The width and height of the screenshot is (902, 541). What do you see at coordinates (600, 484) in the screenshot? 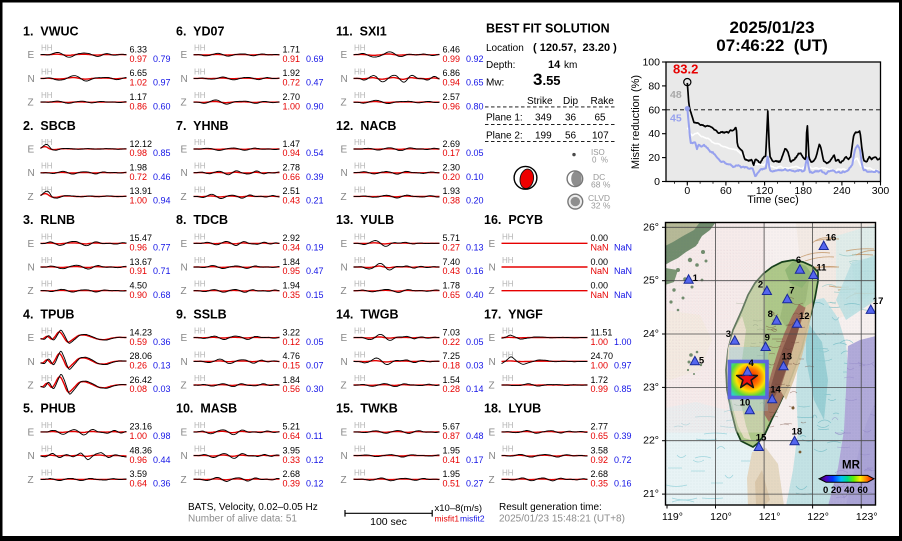
I see `svg-text: 0.35` at bounding box center [600, 484].